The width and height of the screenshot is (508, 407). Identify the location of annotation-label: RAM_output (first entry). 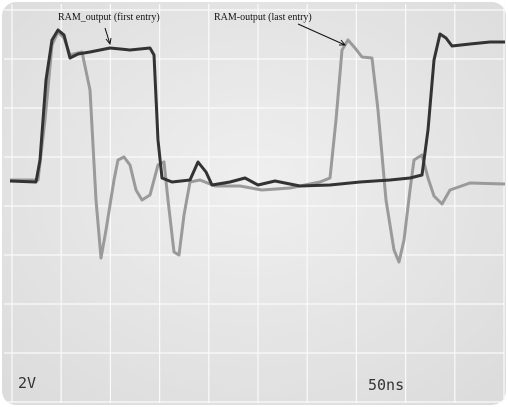
(109, 17).